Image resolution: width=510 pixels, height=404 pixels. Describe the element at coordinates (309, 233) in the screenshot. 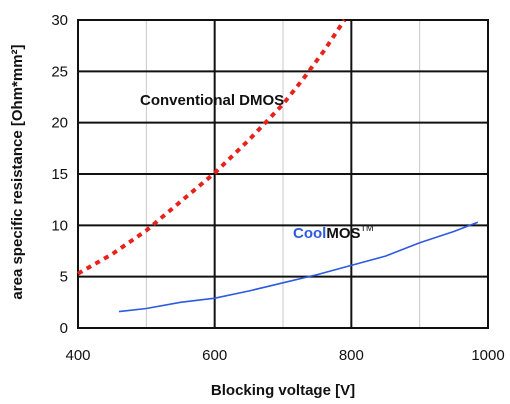

I see `coolmos-cool: Cool` at that location.